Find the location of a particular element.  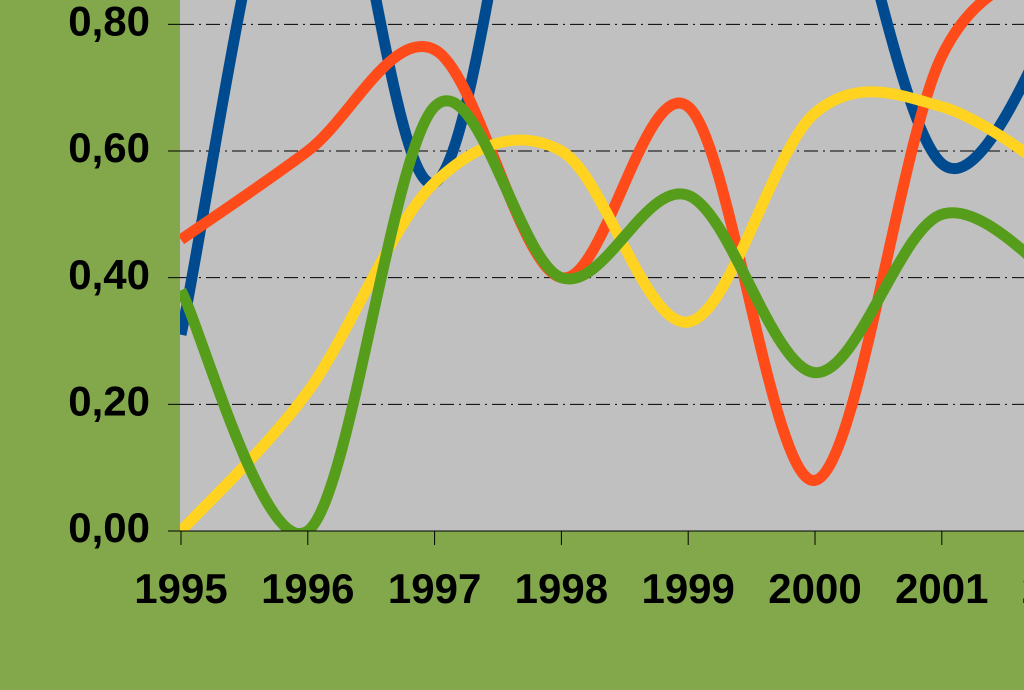

y-tick-label: 0,60 is located at coordinates (109, 147).